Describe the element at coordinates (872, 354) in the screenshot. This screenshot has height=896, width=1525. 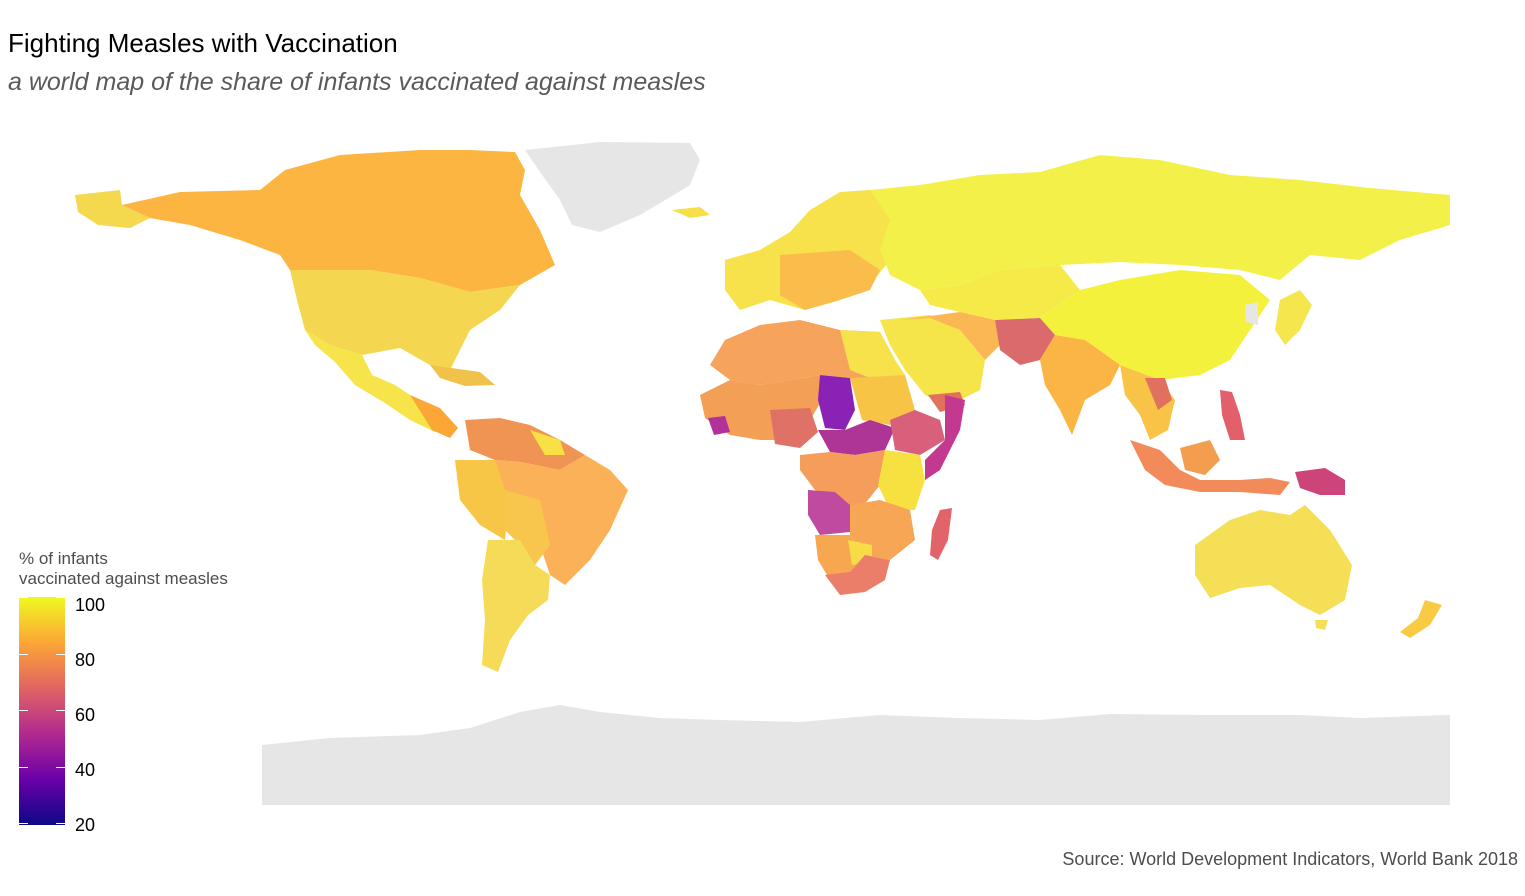
I see `region-egypt` at that location.